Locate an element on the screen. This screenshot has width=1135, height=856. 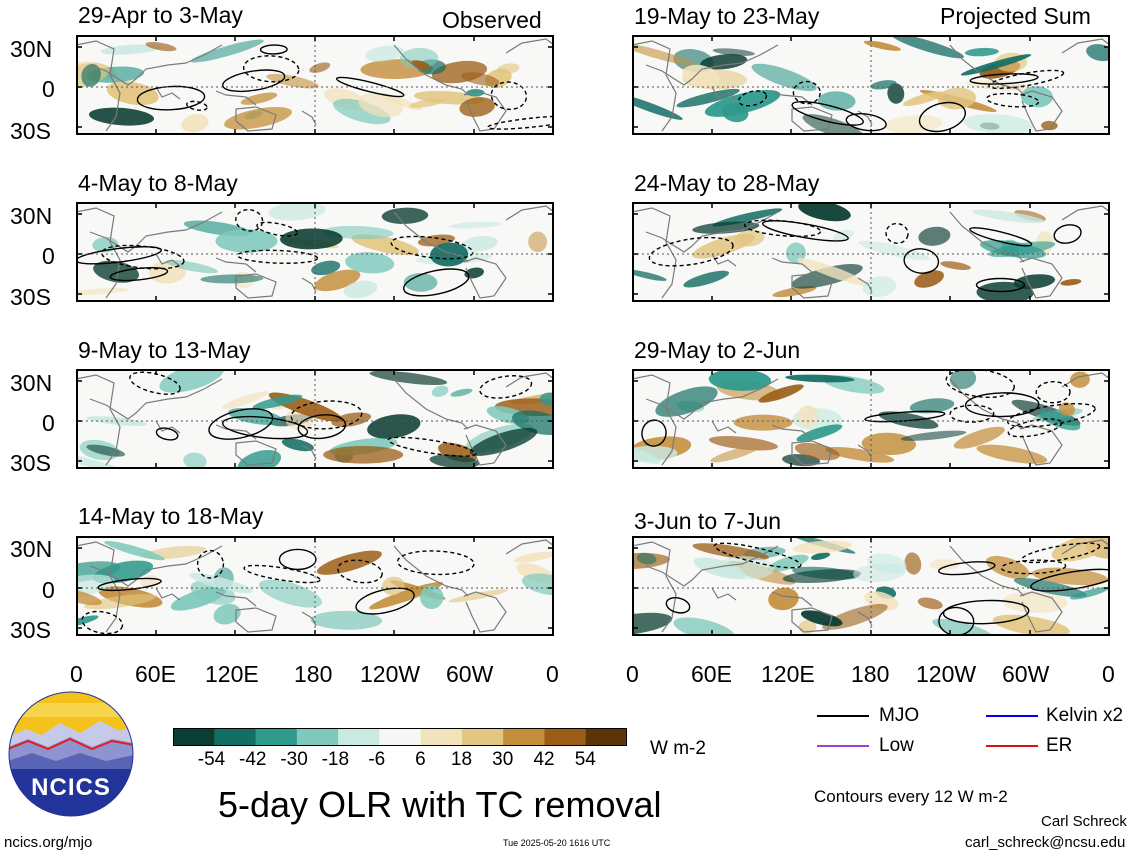
x-tick: 120W is located at coordinates (390, 674).